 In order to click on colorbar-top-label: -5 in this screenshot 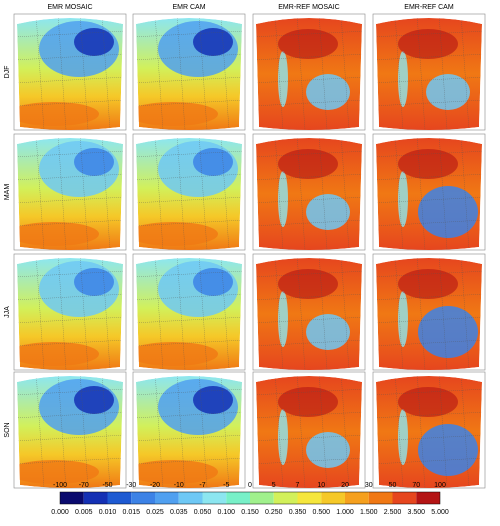, I will do `click(226, 485)`.